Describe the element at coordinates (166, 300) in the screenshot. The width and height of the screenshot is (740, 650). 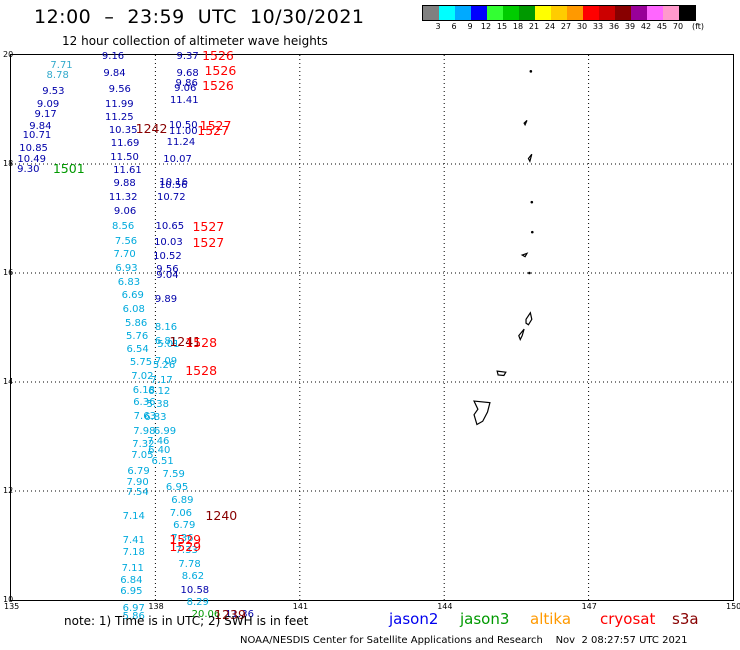
I see `wave-height-label: 9.89` at that location.